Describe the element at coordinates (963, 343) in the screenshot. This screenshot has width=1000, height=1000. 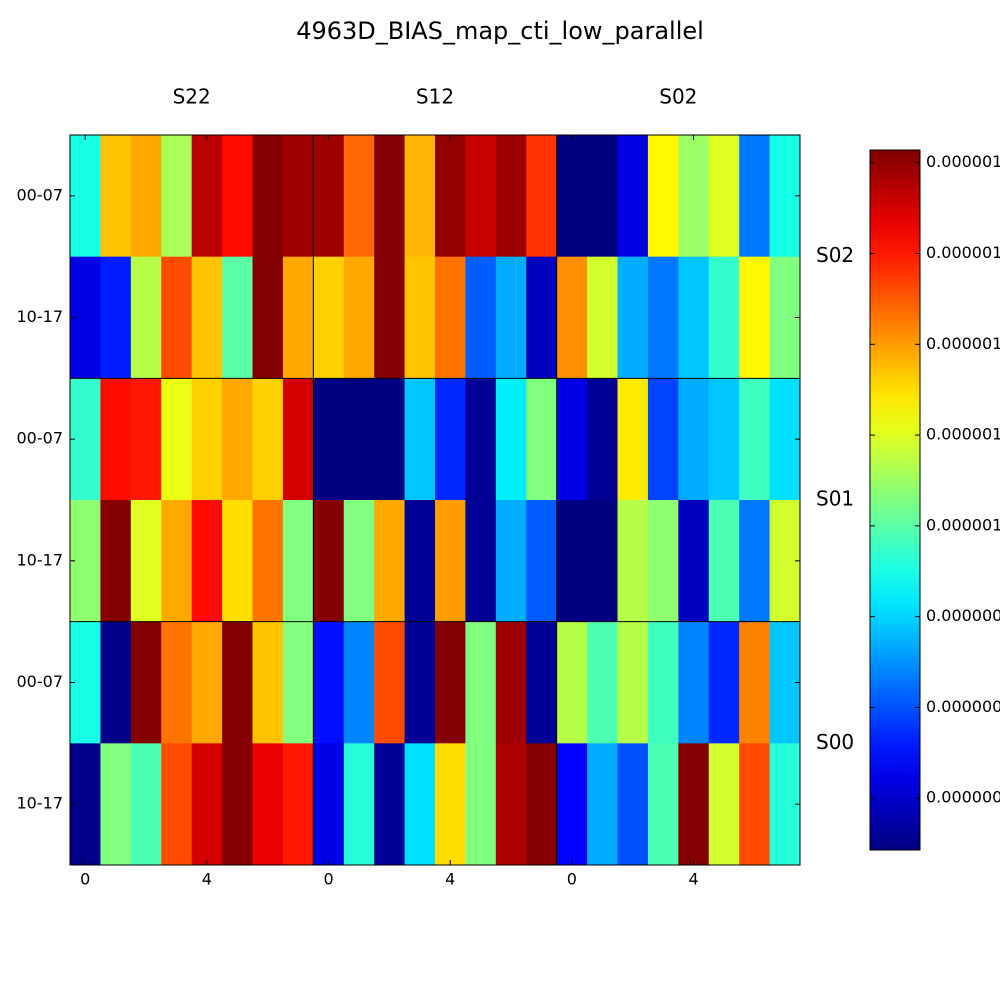
I see `colorbar-tick-label: 0.0000012` at that location.